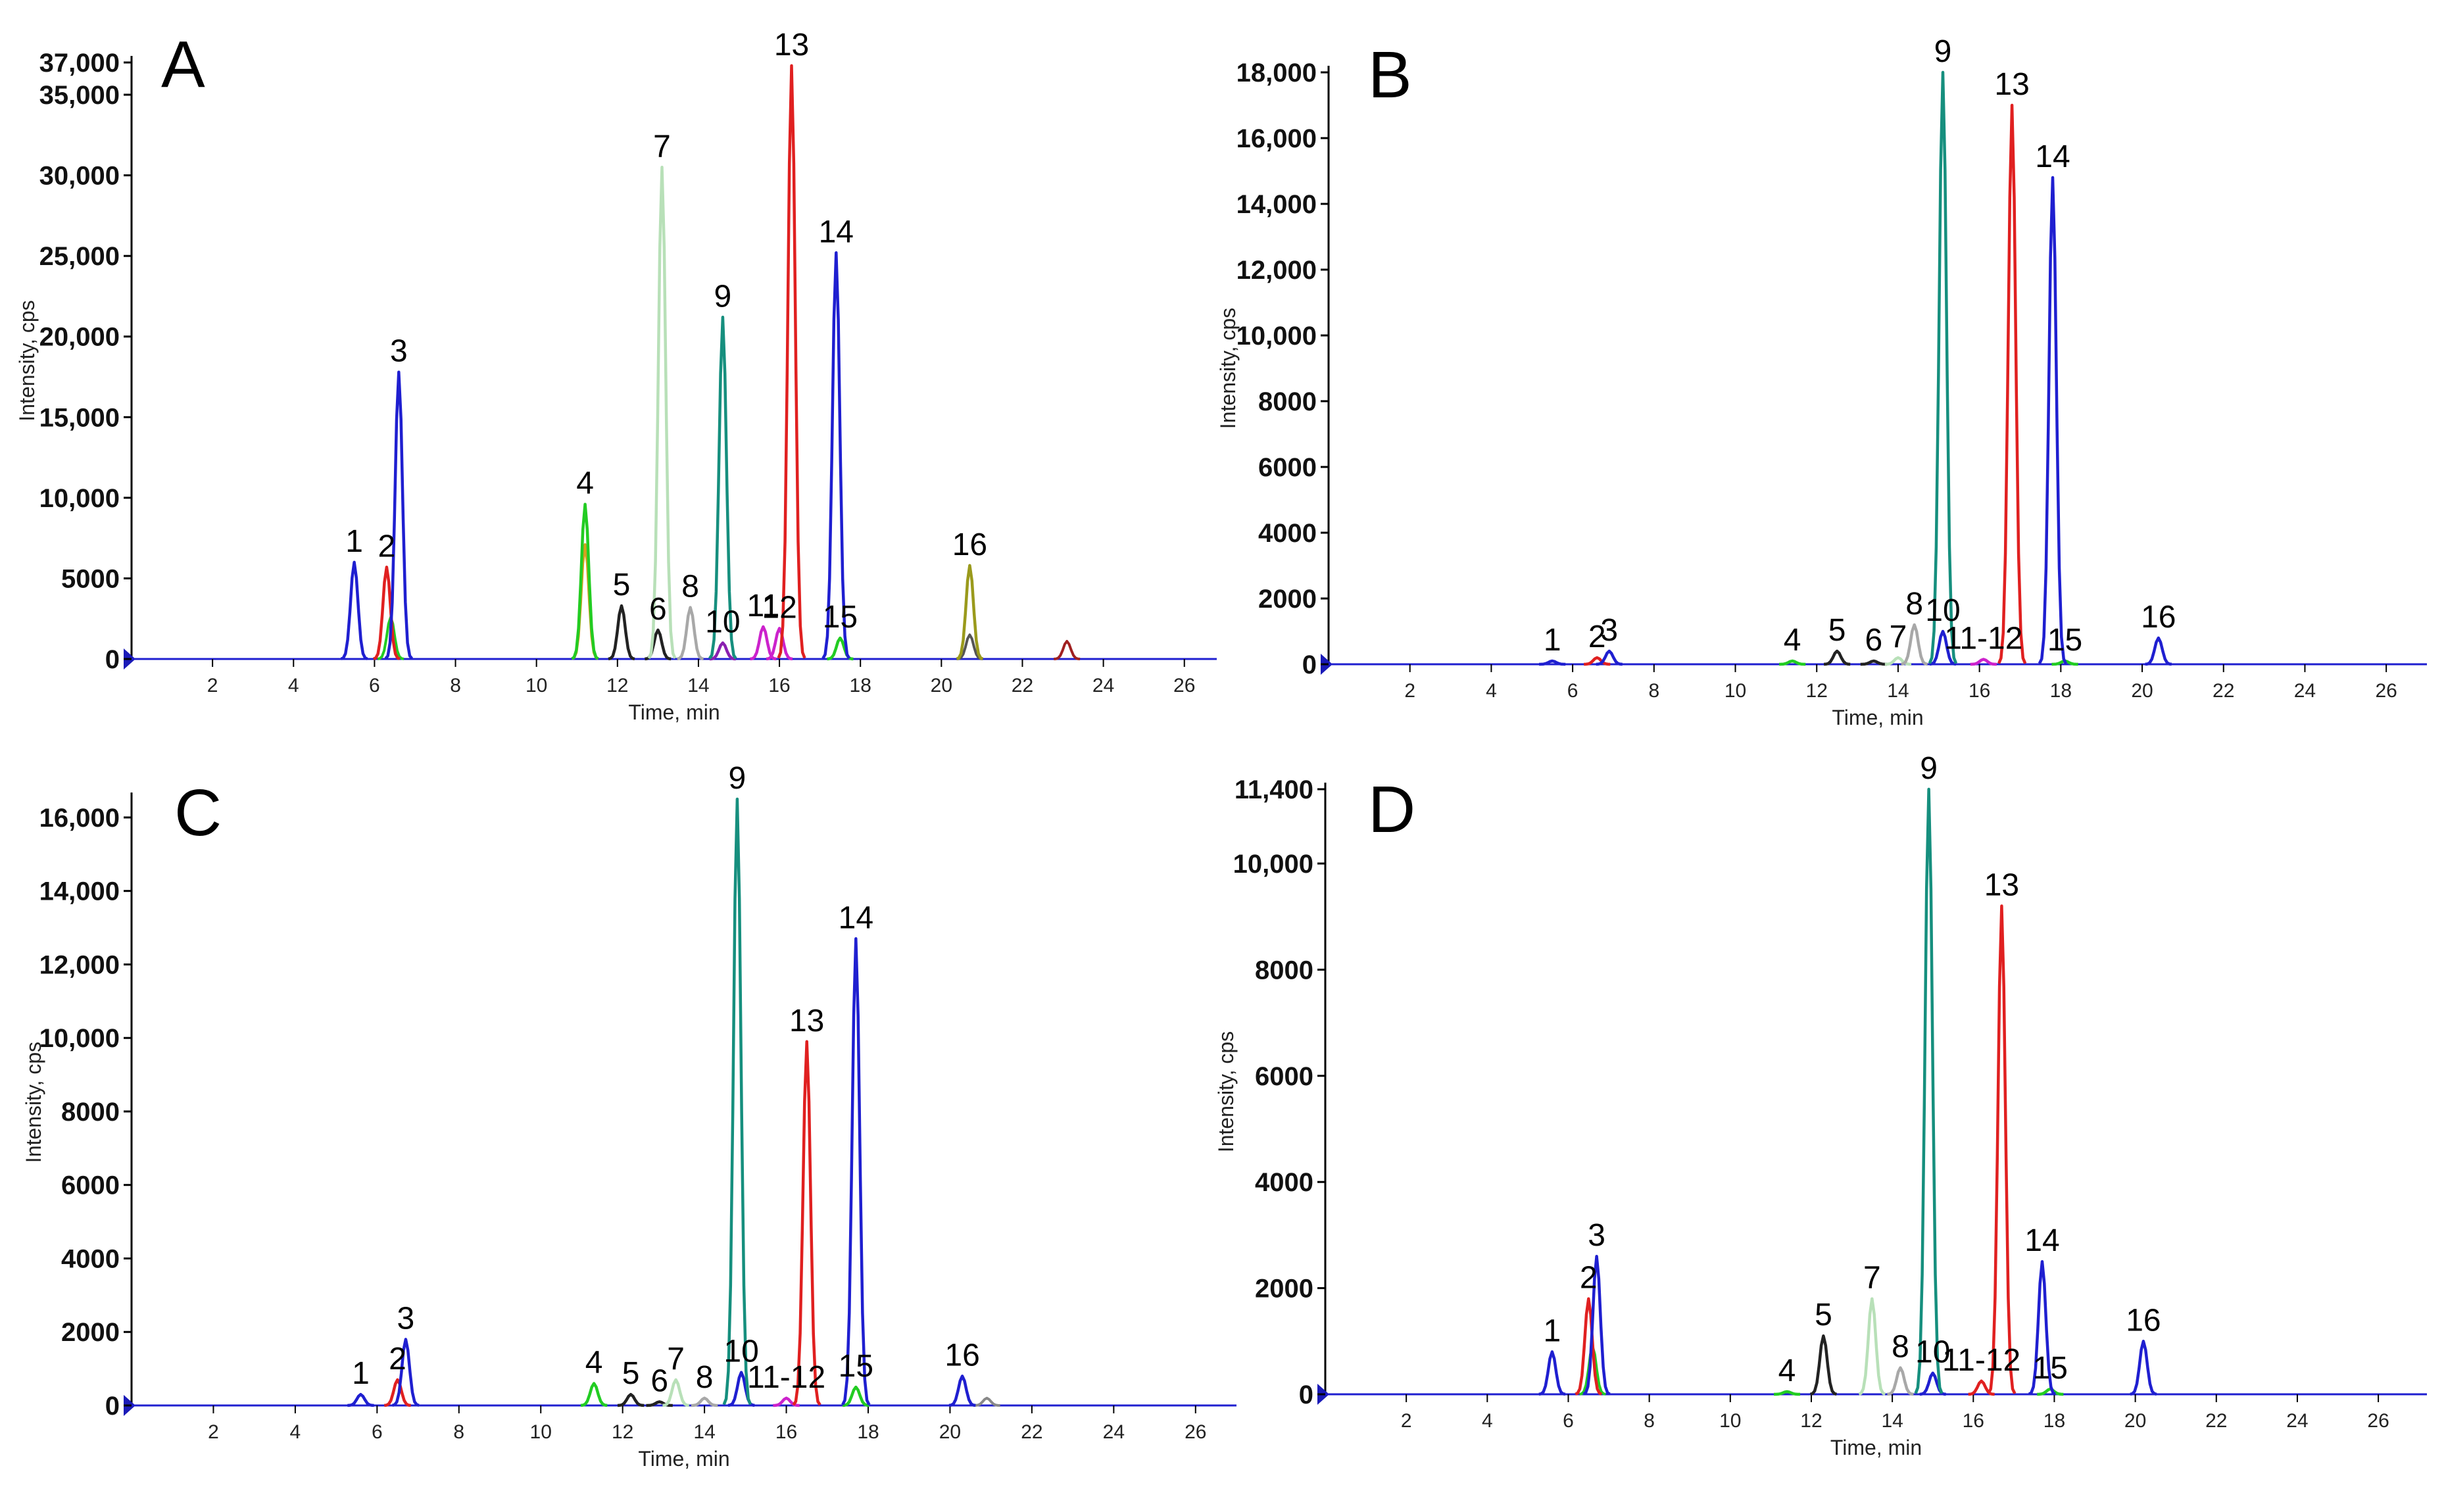 The height and width of the screenshot is (1512, 2446). Describe the element at coordinates (1392, 809) in the screenshot. I see `panel-letter: D` at that location.